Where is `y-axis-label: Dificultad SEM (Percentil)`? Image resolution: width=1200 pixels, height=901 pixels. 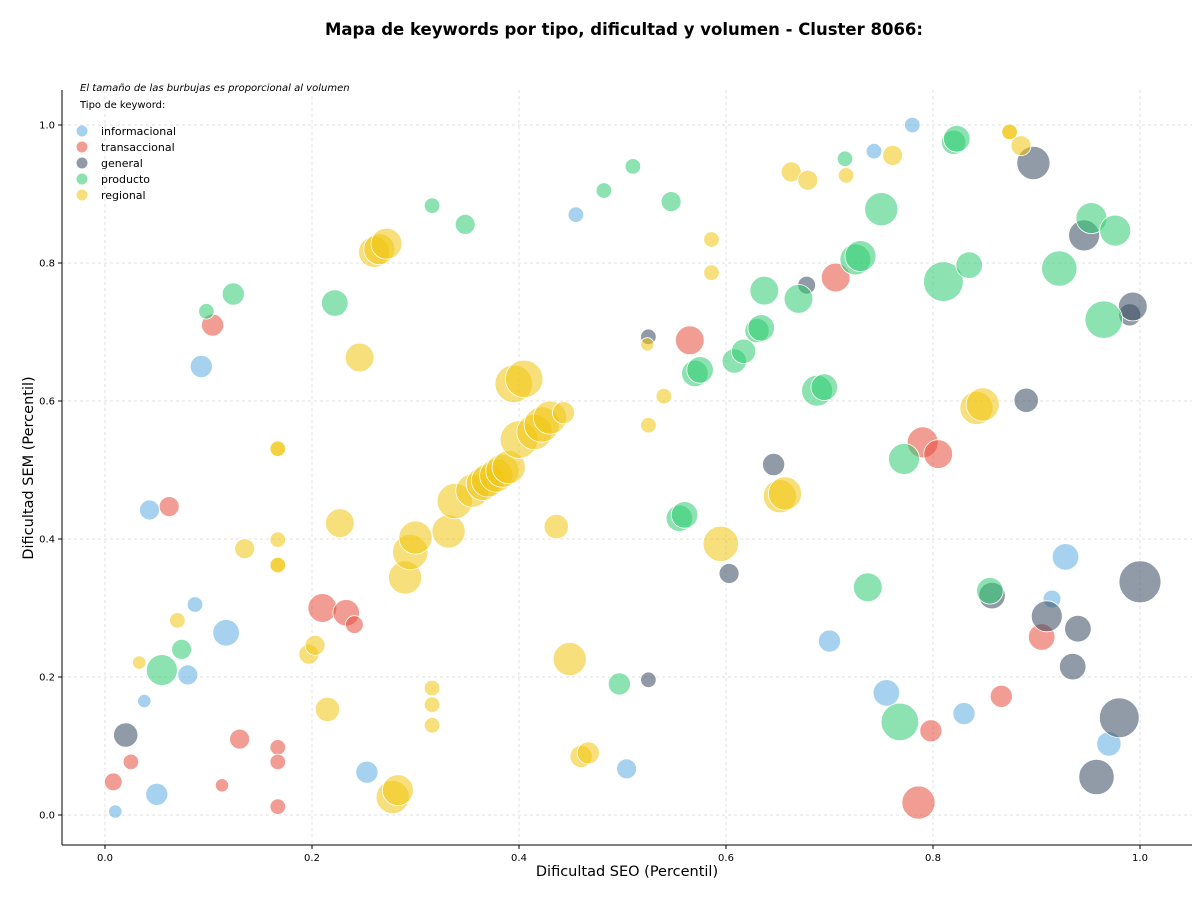
y-axis-label: Dificultad SEM (Percentil) is located at coordinates (29, 467).